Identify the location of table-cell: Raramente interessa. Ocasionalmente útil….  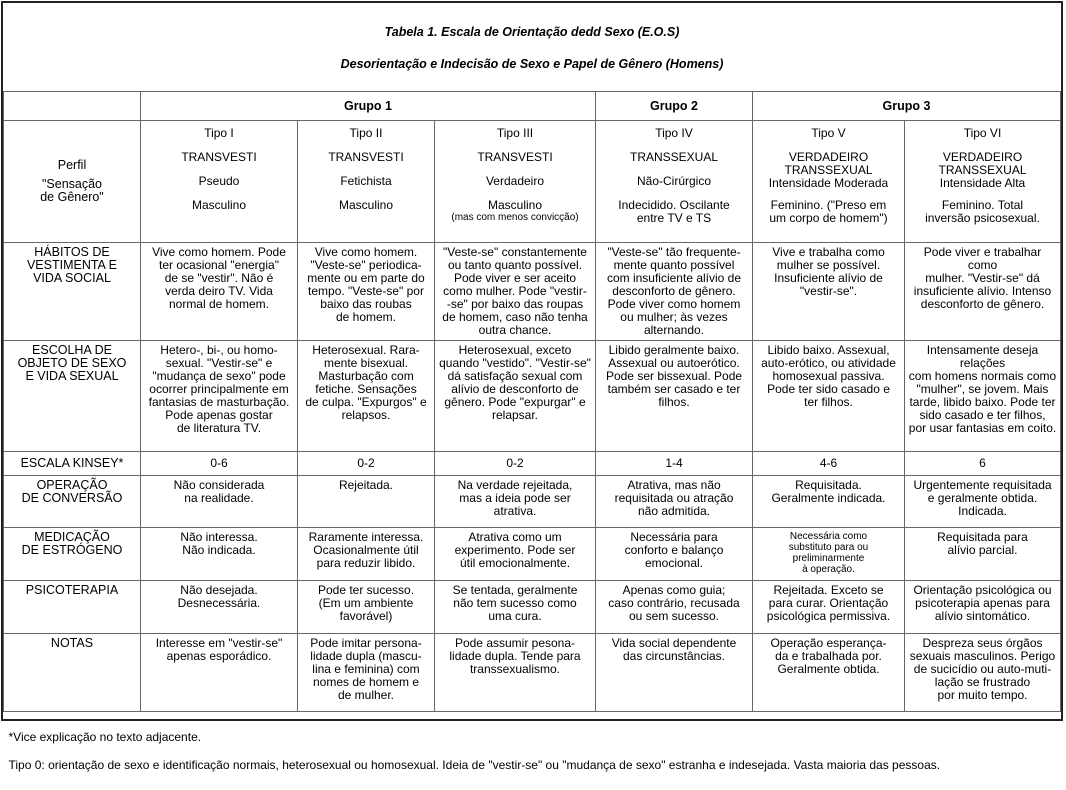
(366, 554).